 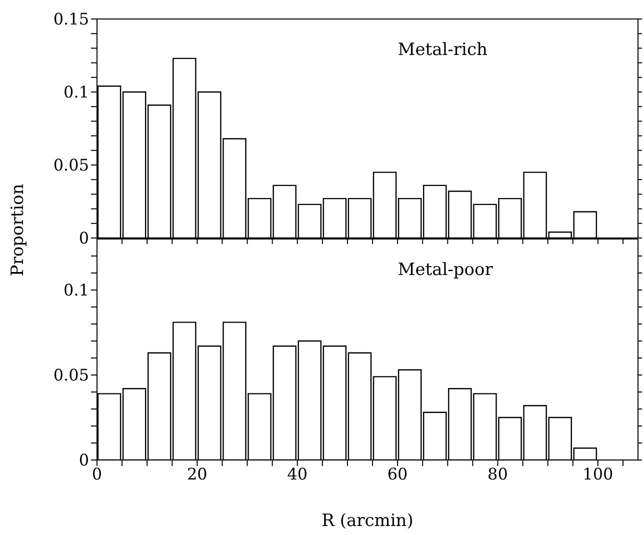 I want to click on y-axis-title: Proportion, so click(x=18, y=230).